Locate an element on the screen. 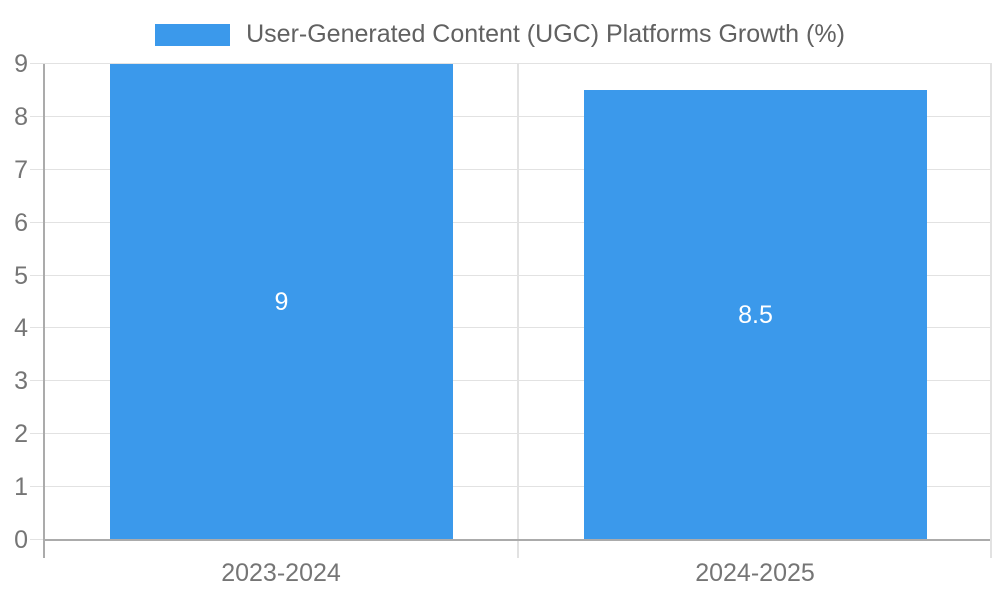 The width and height of the screenshot is (1000, 600). y-axis-label-4: 4 is located at coordinates (21, 328).